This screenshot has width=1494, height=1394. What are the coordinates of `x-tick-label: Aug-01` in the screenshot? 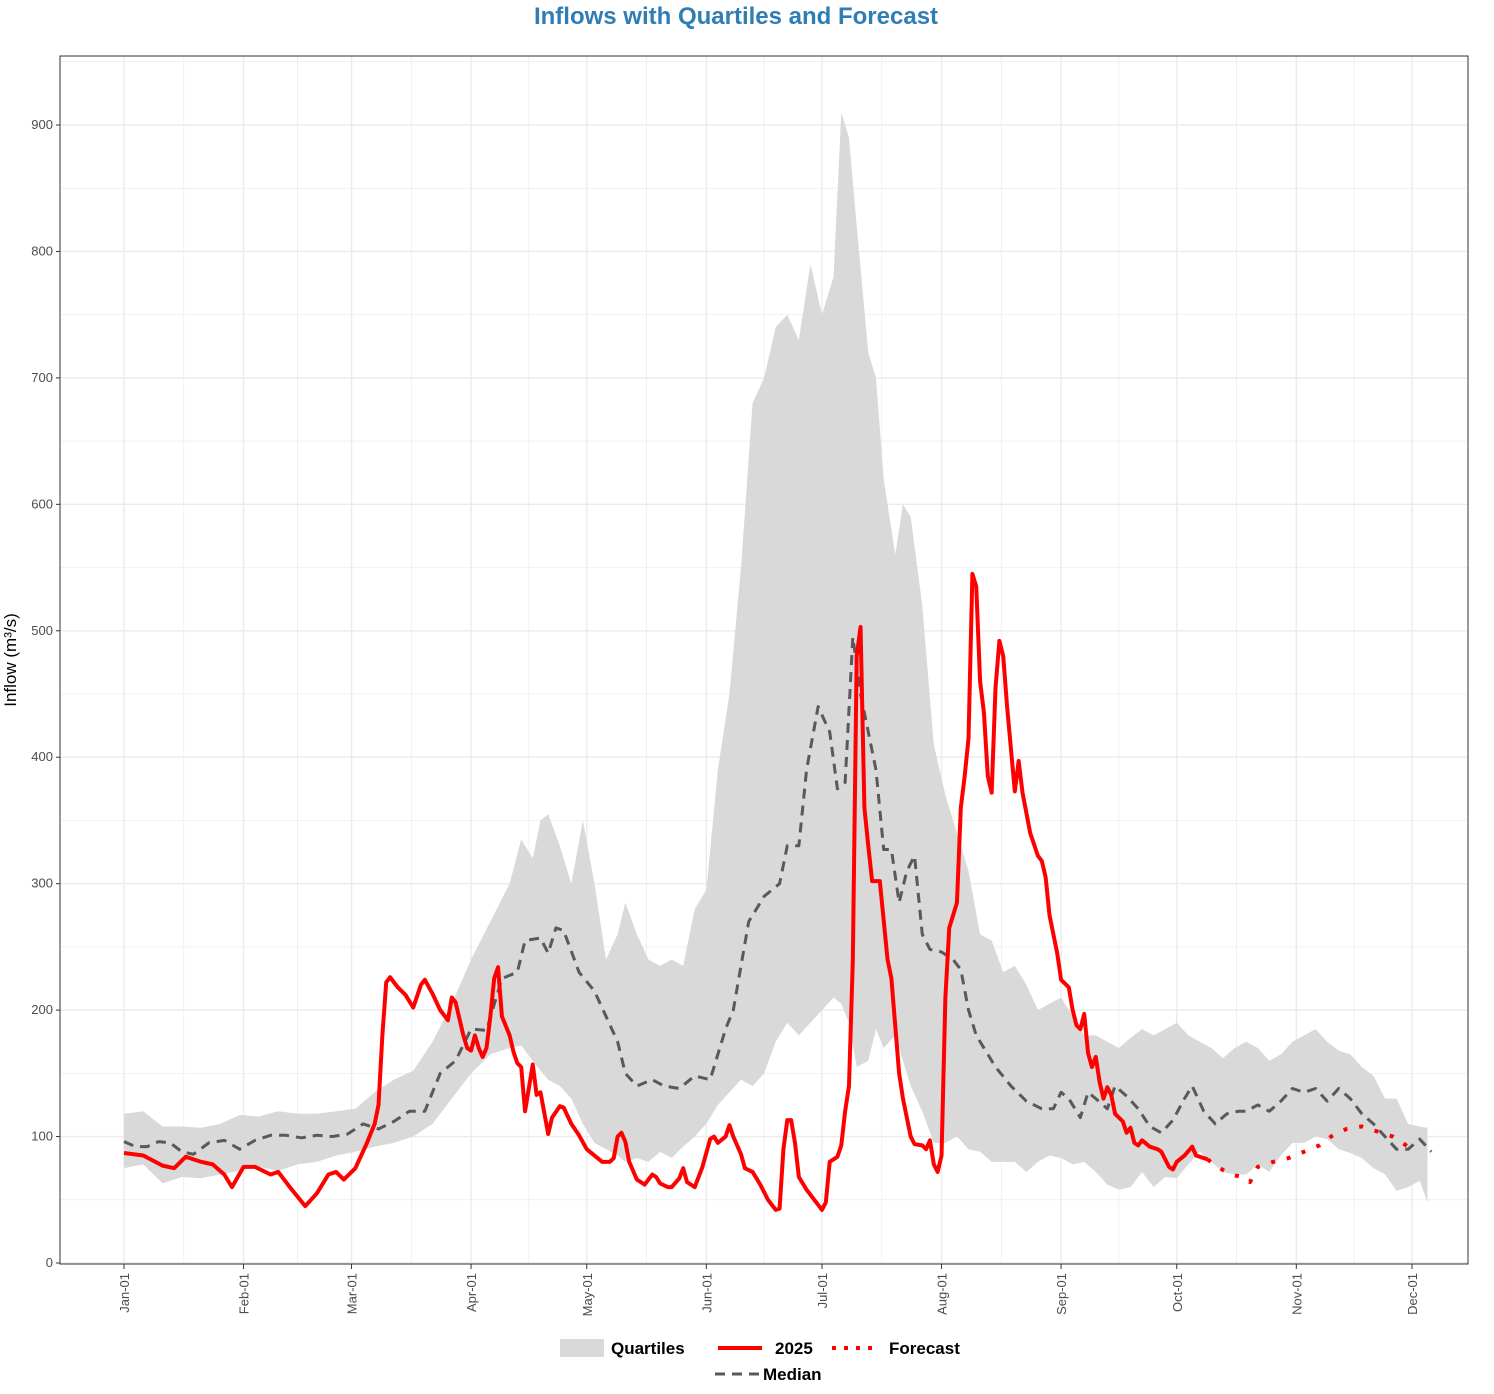 It's located at (942, 1294).